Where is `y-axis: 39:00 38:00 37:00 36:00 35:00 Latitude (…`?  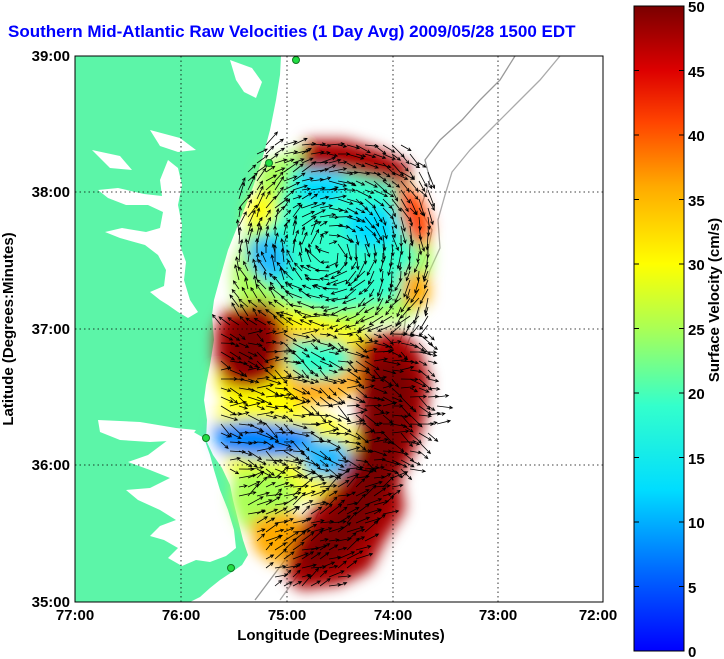
y-axis: 39:00 38:00 37:00 36:00 35:00 Latitude (… is located at coordinates (35, 329).